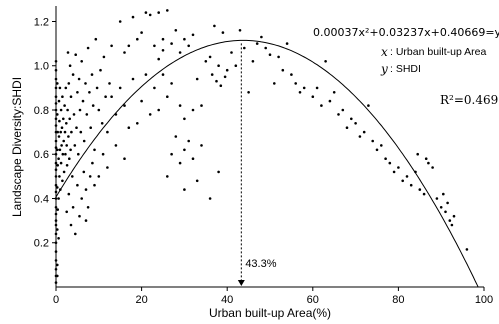 Image resolution: width=499 pixels, height=324 pixels. What do you see at coordinates (41, 199) in the screenshot?
I see `y-tick-label: 0.4` at bounding box center [41, 199].